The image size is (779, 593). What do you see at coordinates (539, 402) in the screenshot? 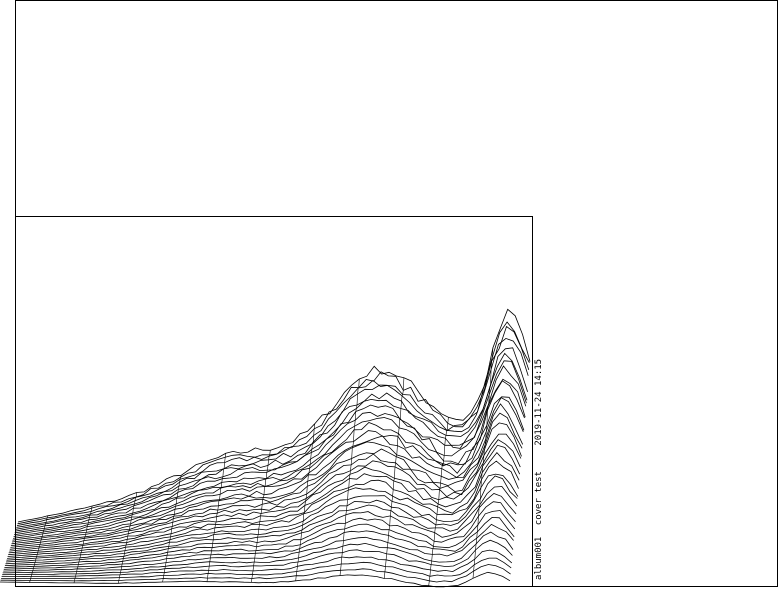
I see `caption-timestamp: 2019-11-24 14:15` at bounding box center [539, 402].